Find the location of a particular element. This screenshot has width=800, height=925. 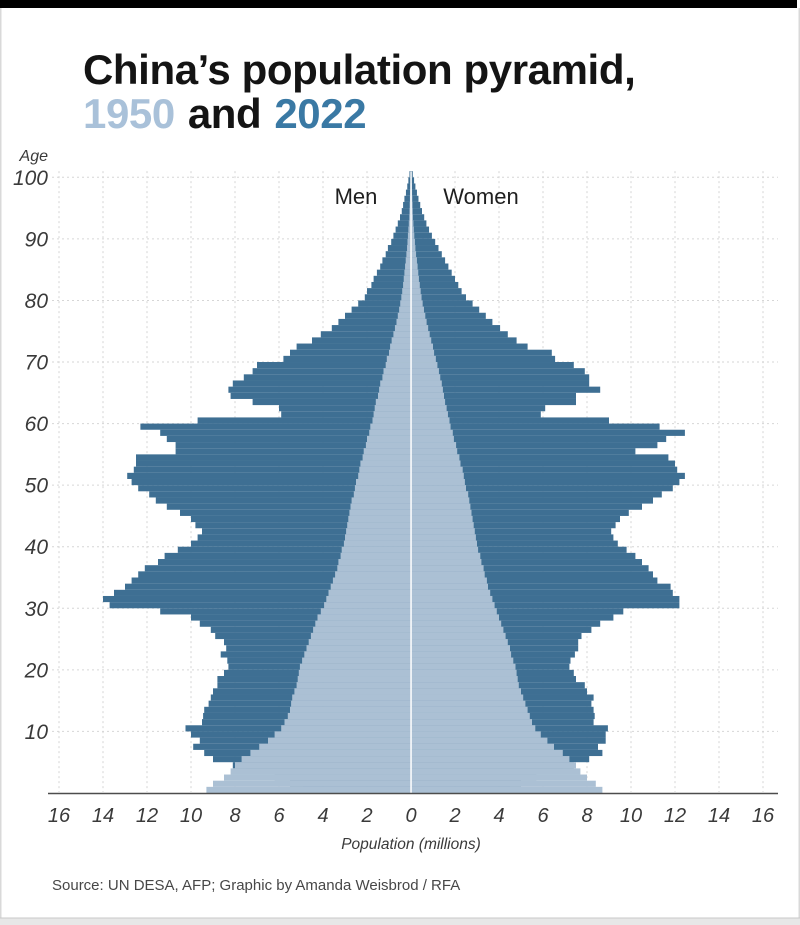

y-tick-label-10: 10 is located at coordinates (37, 732).